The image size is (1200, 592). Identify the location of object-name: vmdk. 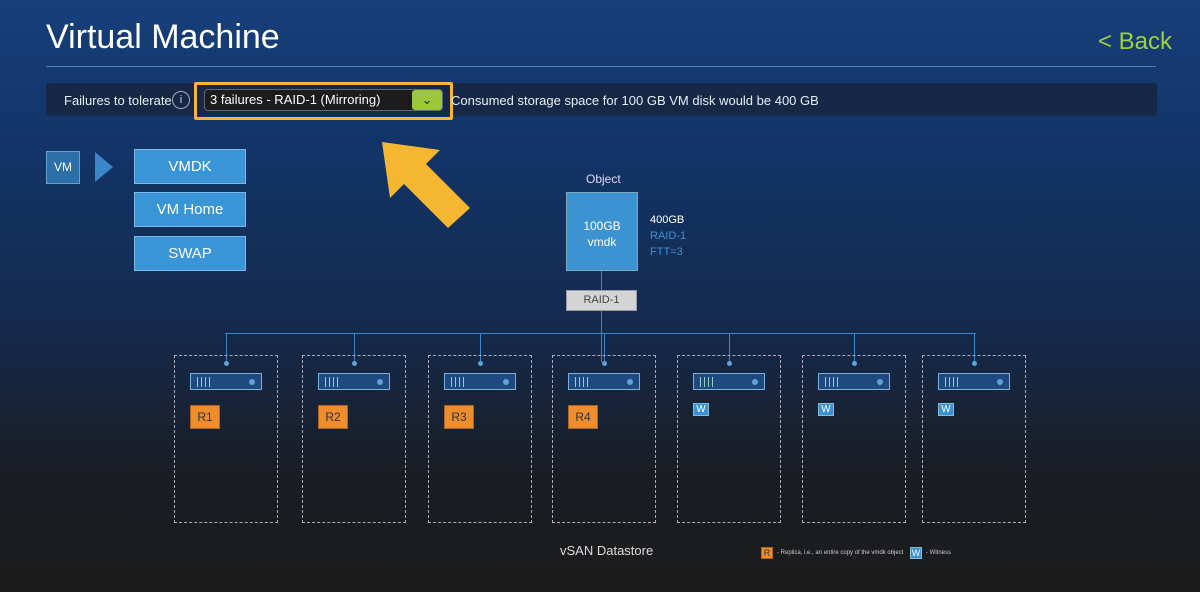
(602, 242).